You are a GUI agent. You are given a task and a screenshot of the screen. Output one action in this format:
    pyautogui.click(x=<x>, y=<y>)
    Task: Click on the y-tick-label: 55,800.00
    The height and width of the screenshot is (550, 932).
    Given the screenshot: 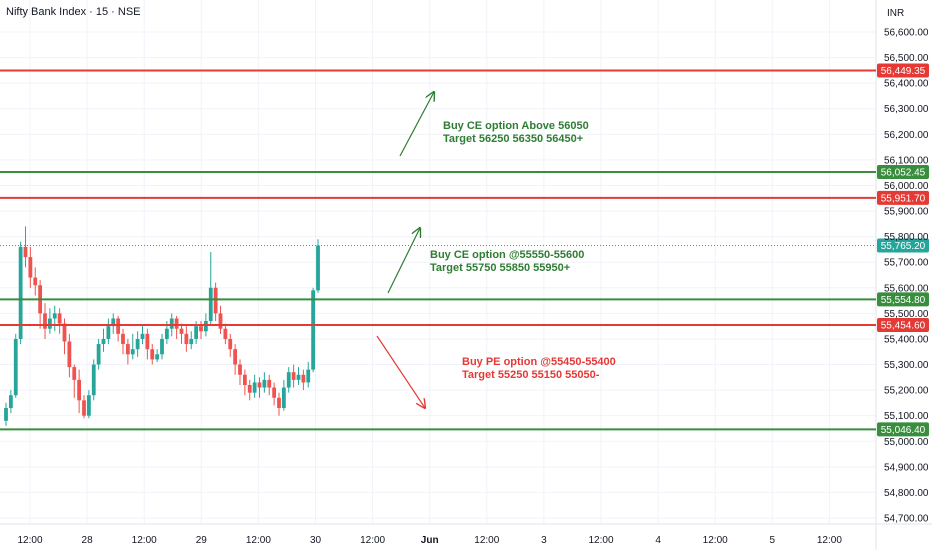 What is the action you would take?
    pyautogui.click(x=906, y=237)
    